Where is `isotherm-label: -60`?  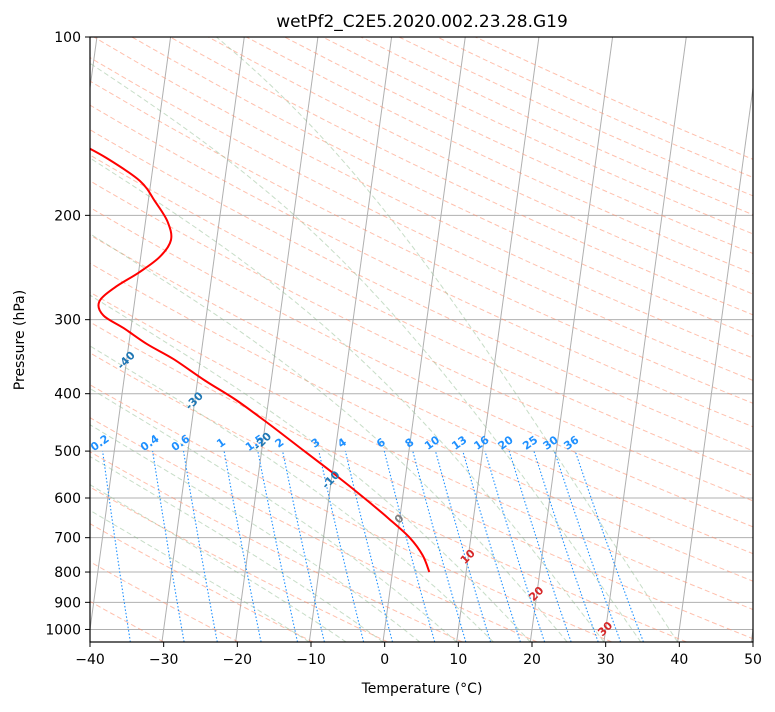
isotherm-label: -60 is located at coordinates (1, 273).